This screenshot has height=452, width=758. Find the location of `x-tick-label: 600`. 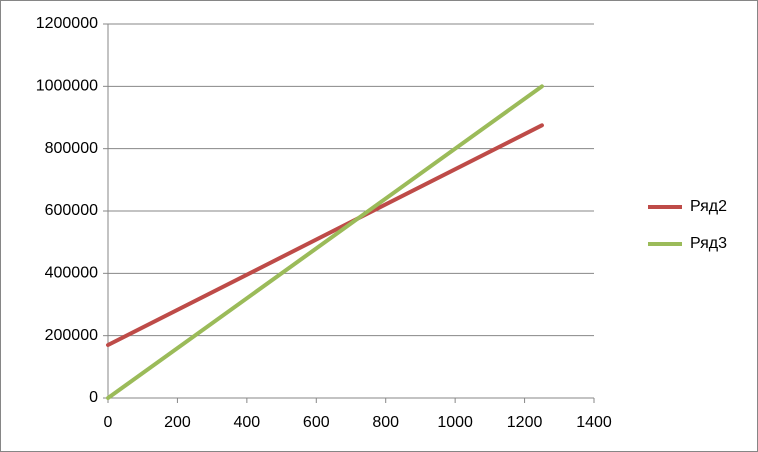

x-tick-label: 600 is located at coordinates (316, 422).